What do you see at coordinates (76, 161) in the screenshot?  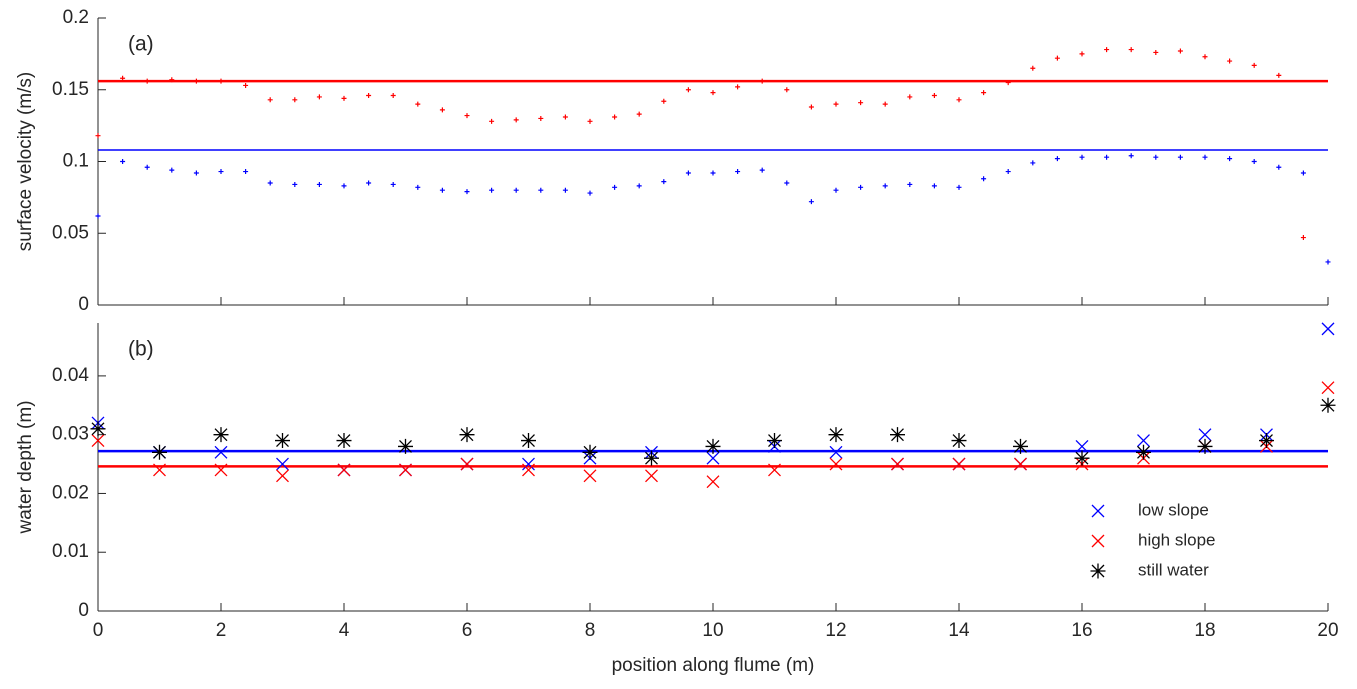 I see `y-tick-label: 0.1` at bounding box center [76, 161].